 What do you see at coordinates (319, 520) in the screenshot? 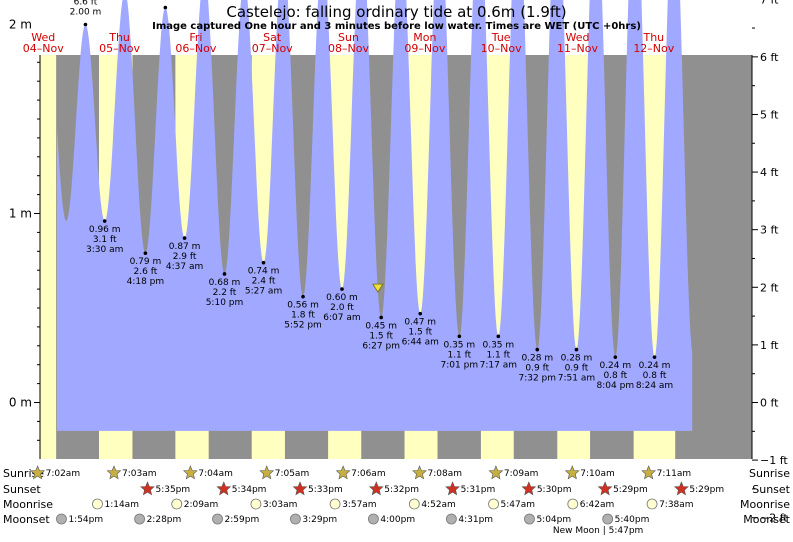
I see `moonset-time: 3:29pm` at bounding box center [319, 520].